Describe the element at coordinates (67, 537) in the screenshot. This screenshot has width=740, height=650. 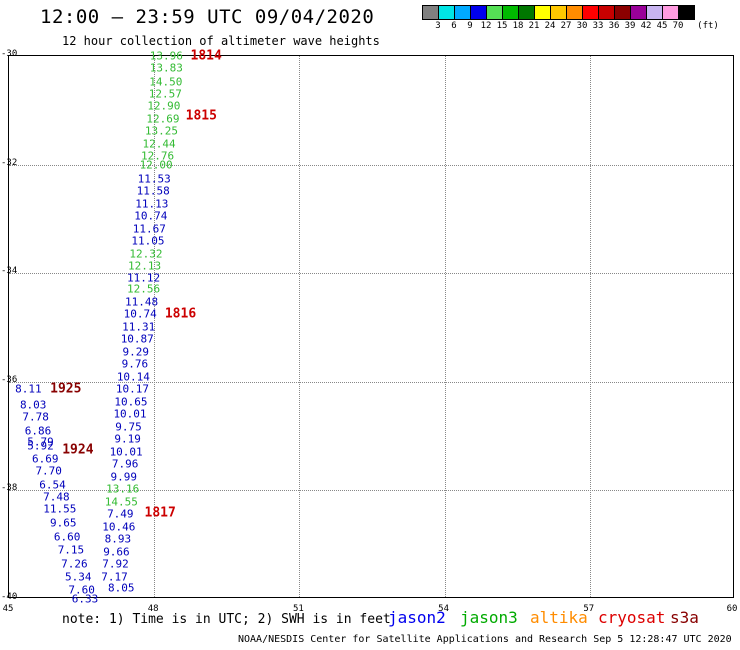
I see `wave-height-reading: 6.60` at that location.